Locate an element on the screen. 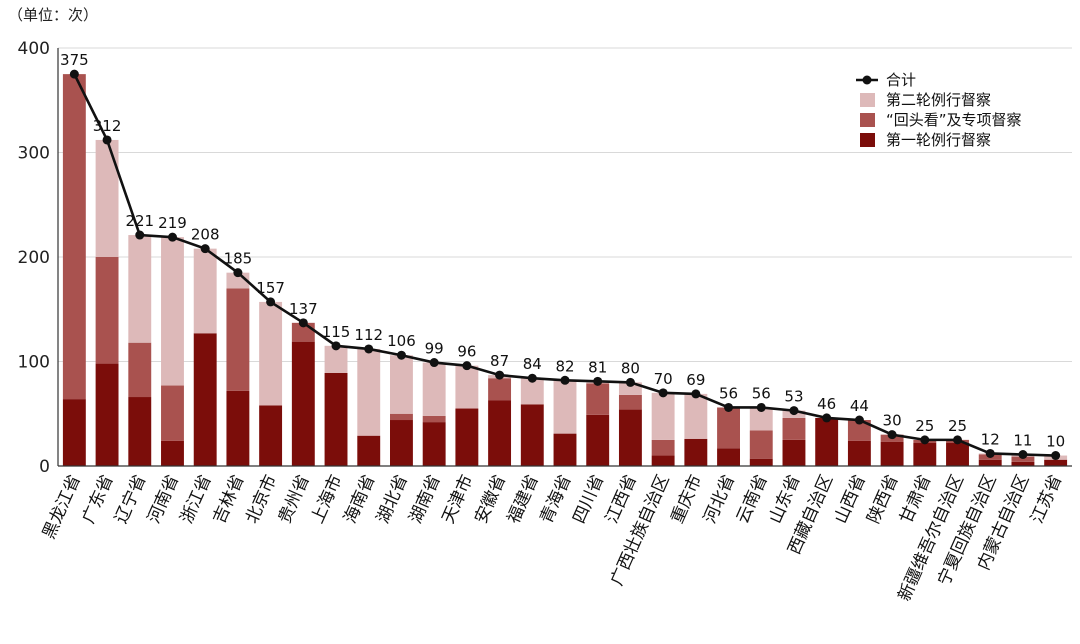 This screenshot has width=1080, height=644. total-value-label: 99 is located at coordinates (434, 349).